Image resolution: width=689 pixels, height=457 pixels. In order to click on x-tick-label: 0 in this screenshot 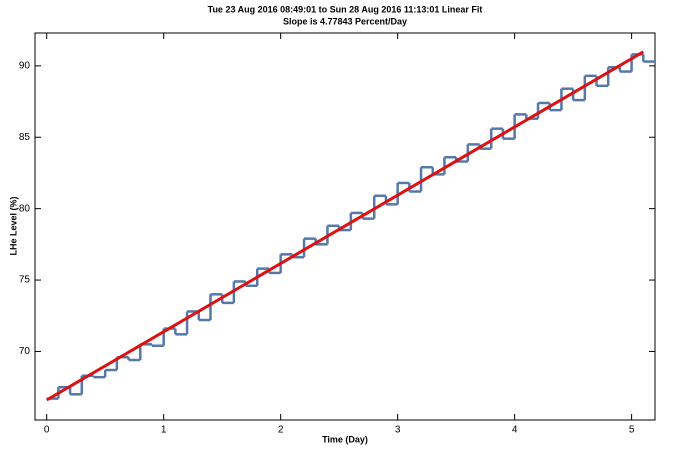, I will do `click(47, 430)`.